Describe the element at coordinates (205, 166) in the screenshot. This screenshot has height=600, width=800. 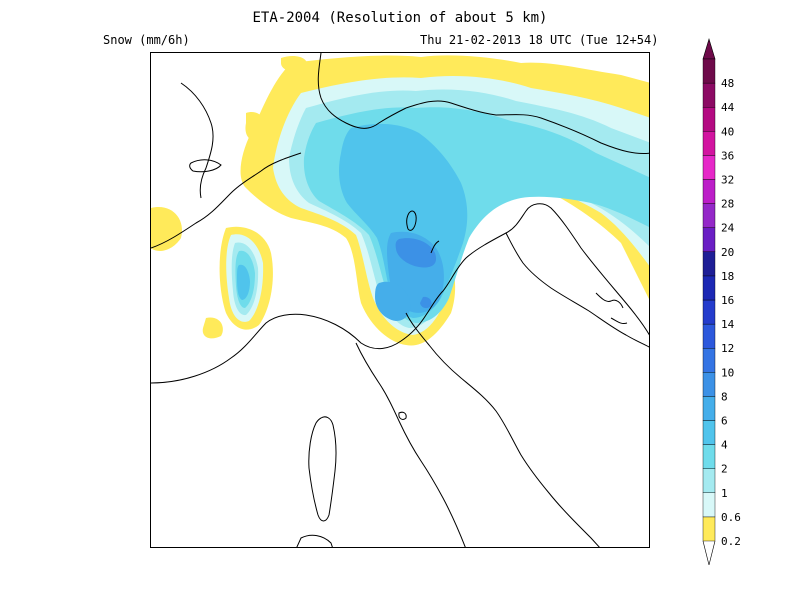
I see `lake-geneva` at that location.